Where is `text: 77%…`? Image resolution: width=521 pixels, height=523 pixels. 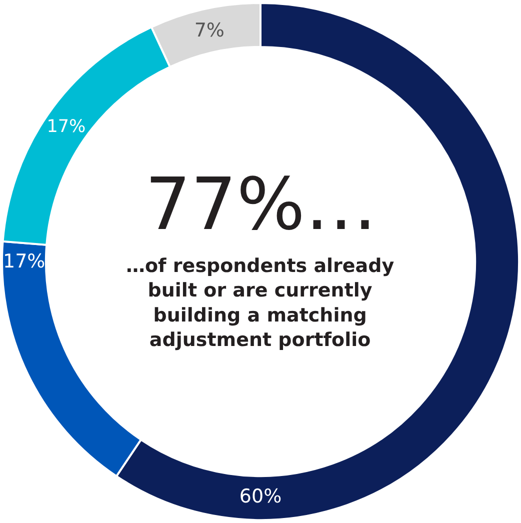
text: 77%… is located at coordinates (261, 204).